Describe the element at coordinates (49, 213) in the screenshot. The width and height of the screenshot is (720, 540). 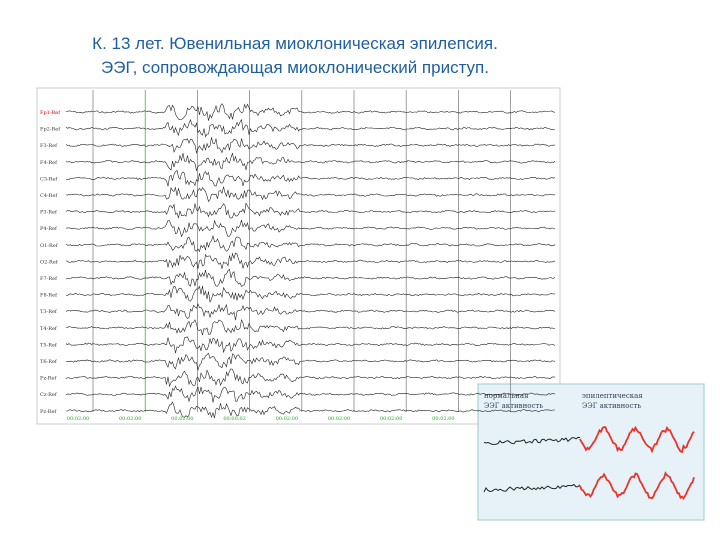
I see `channel-label: P3-Ref` at that location.